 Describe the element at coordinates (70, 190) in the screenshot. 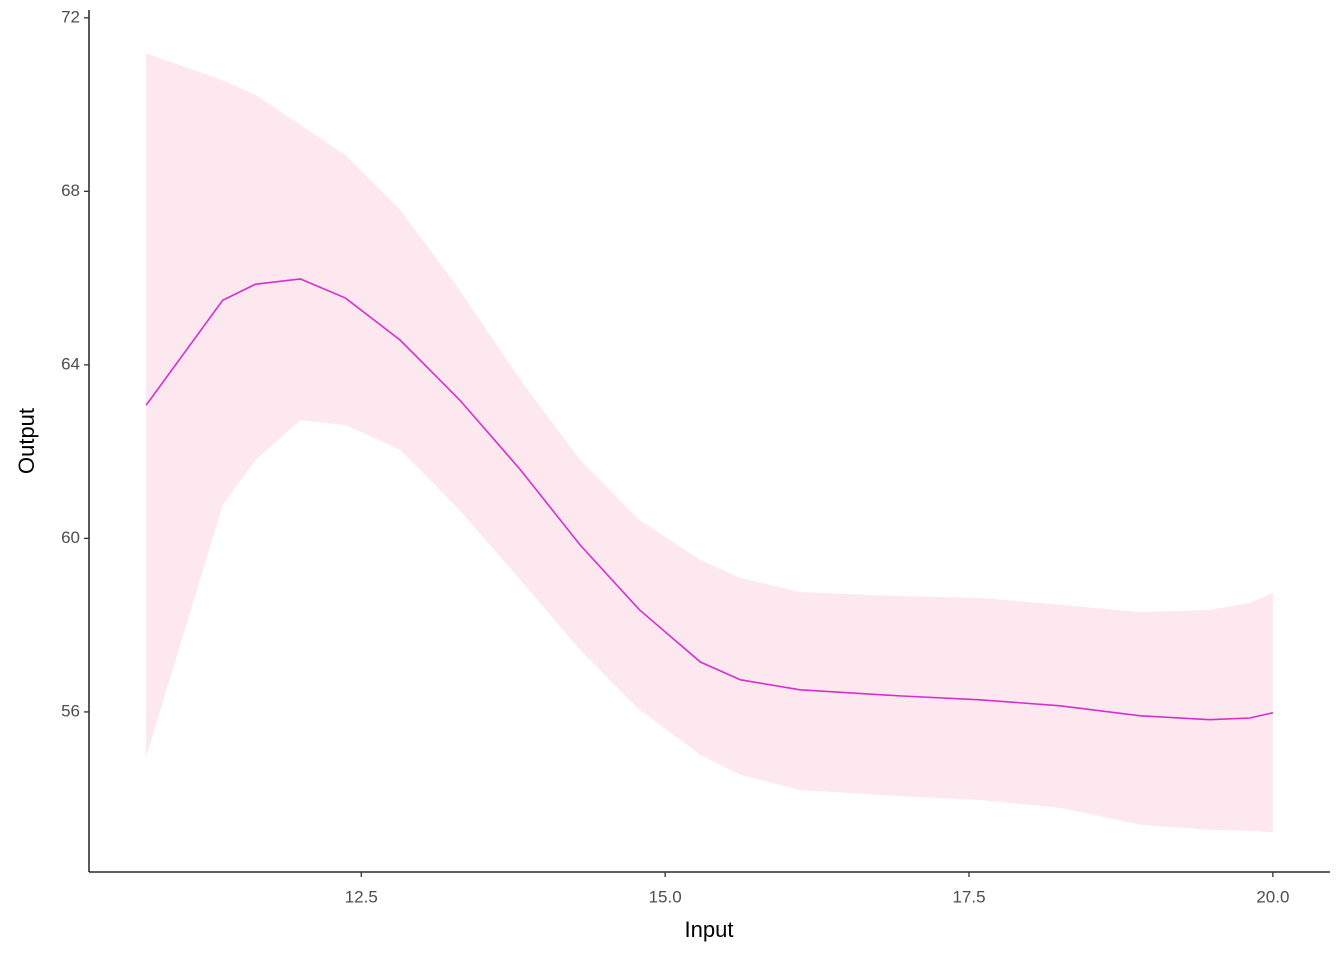

I see `y-tick-label: 68` at that location.